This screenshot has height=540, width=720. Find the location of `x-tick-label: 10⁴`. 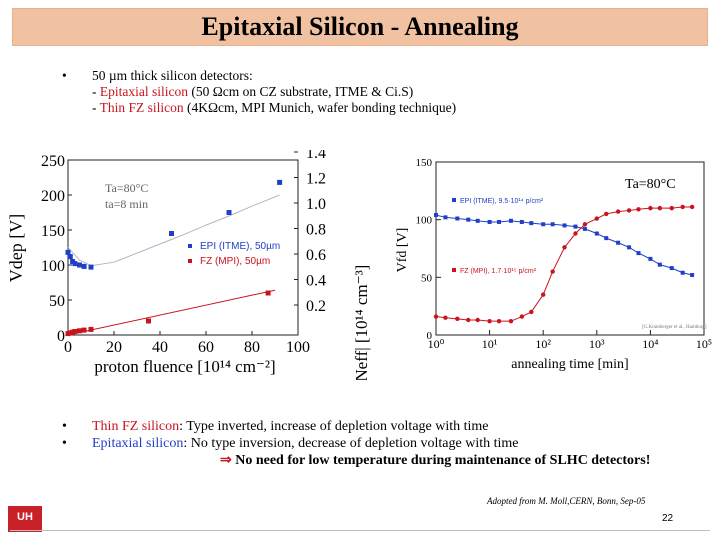

x-tick-label: 10⁴ is located at coordinates (650, 344).